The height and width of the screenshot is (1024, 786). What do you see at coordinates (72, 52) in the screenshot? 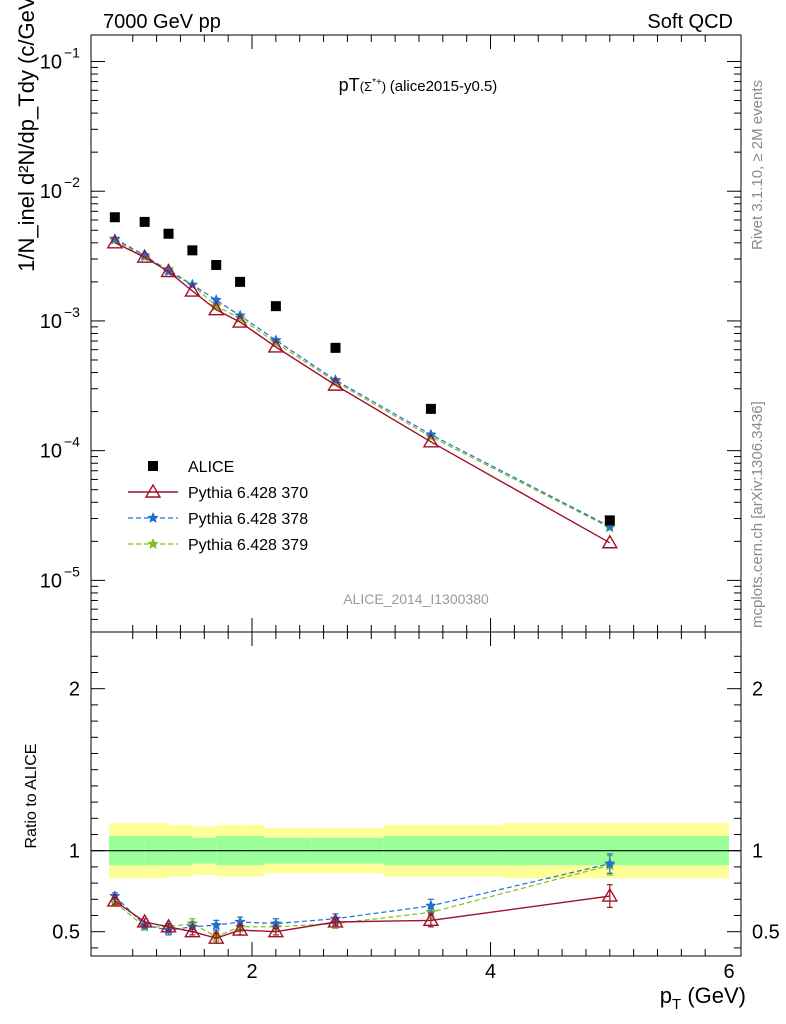
I see `y-tick-label-exponent: −1` at bounding box center [72, 52].